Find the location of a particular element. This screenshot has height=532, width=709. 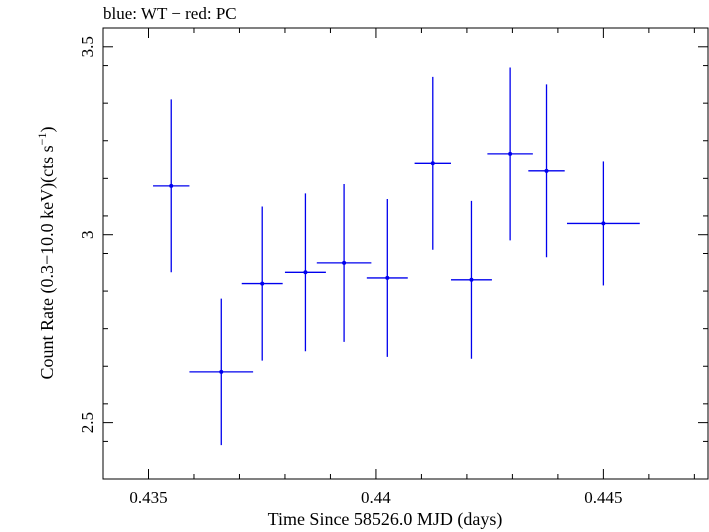

y-axis-label-main: Count Rate (0.3−10.0 keV)(cts s is located at coordinates (47, 262).